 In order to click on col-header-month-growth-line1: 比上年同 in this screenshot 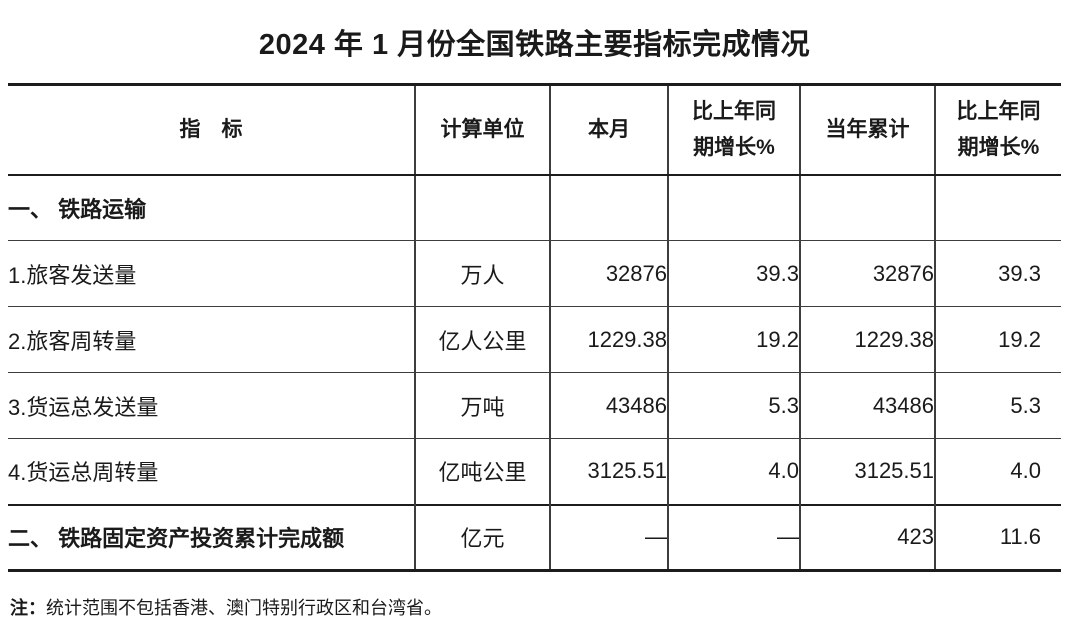, I will do `click(734, 112)`.